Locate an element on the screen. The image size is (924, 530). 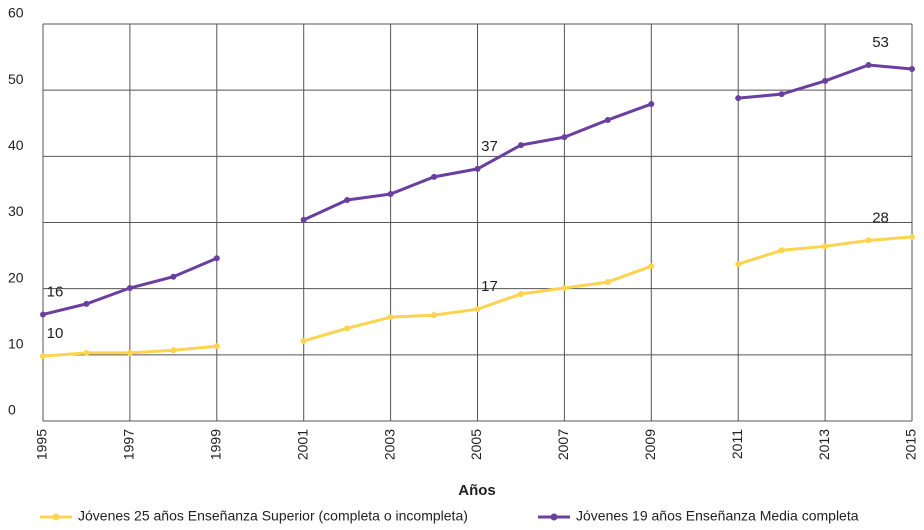
x-tick-label: 2007 is located at coordinates (563, 444).